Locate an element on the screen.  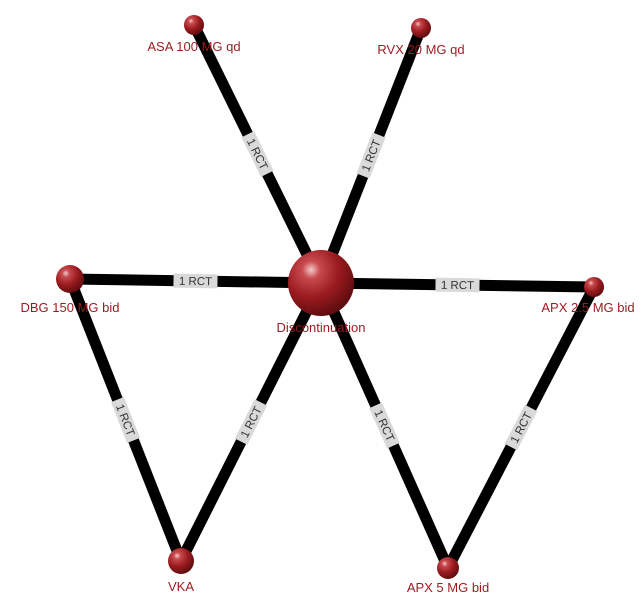
node-dbg: DBG 150 MG bid is located at coordinates (70, 290).